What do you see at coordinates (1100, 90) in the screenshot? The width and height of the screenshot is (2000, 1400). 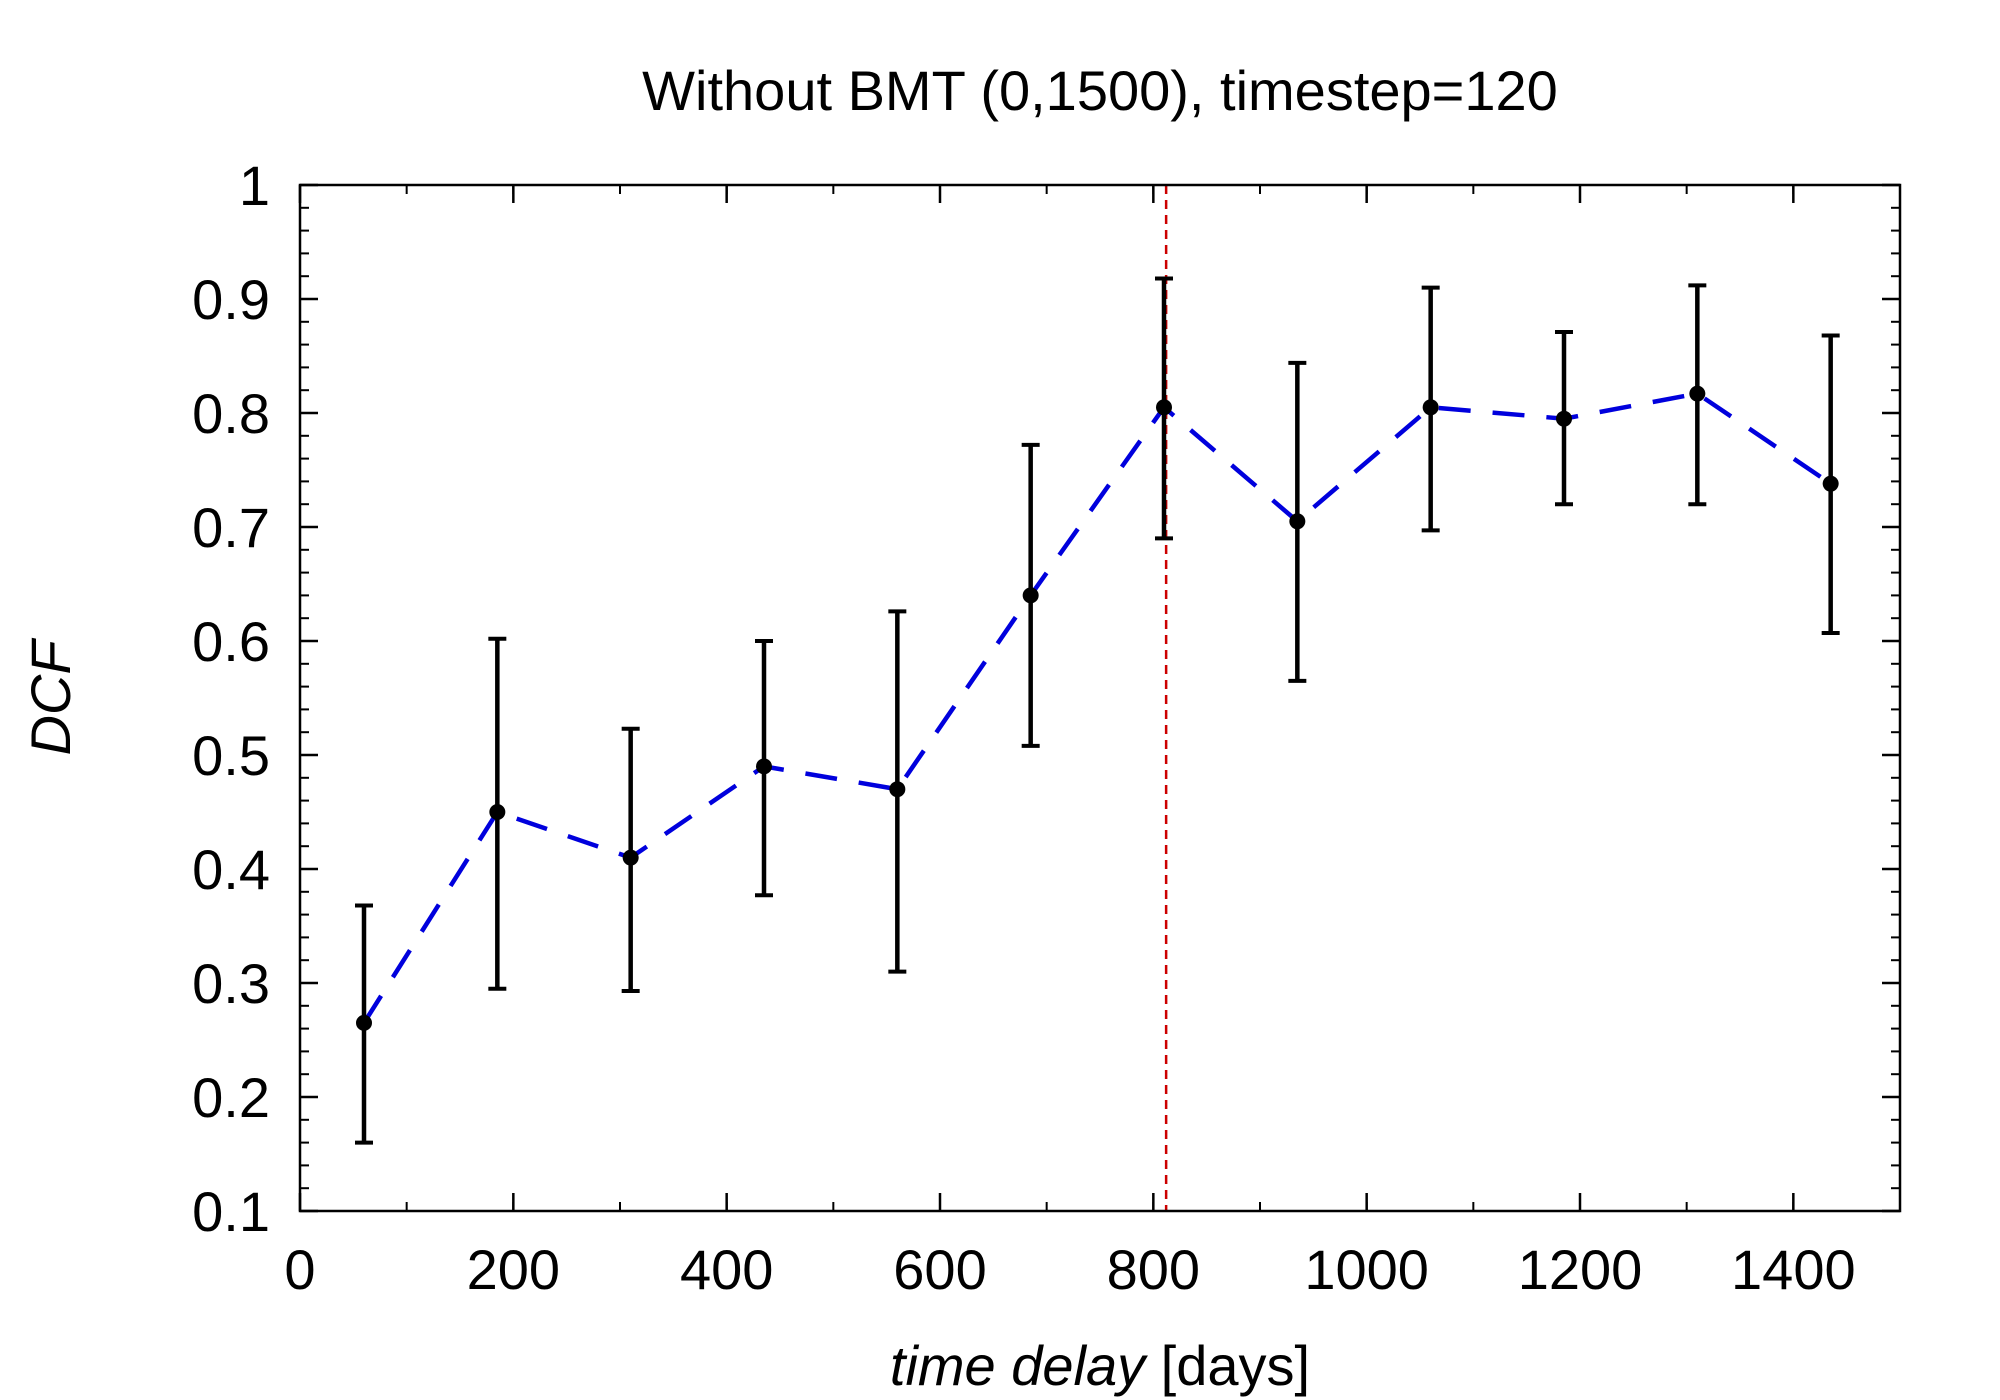 I see `chart-title: Without BMT (0,1500), timestep=120` at bounding box center [1100, 90].